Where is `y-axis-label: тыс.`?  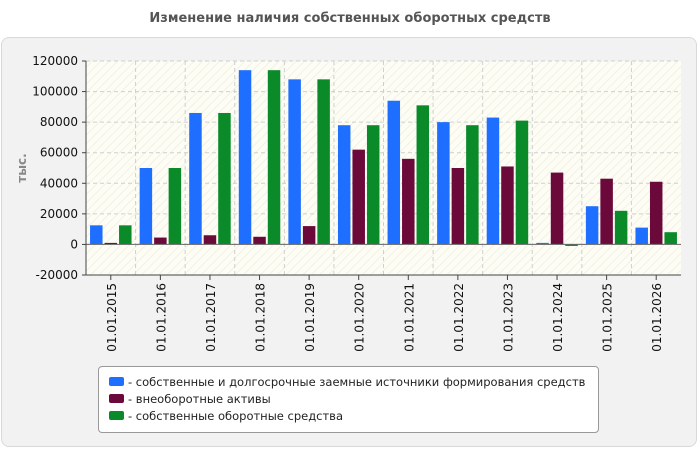 y-axis-label: тыс. is located at coordinates (22, 167).